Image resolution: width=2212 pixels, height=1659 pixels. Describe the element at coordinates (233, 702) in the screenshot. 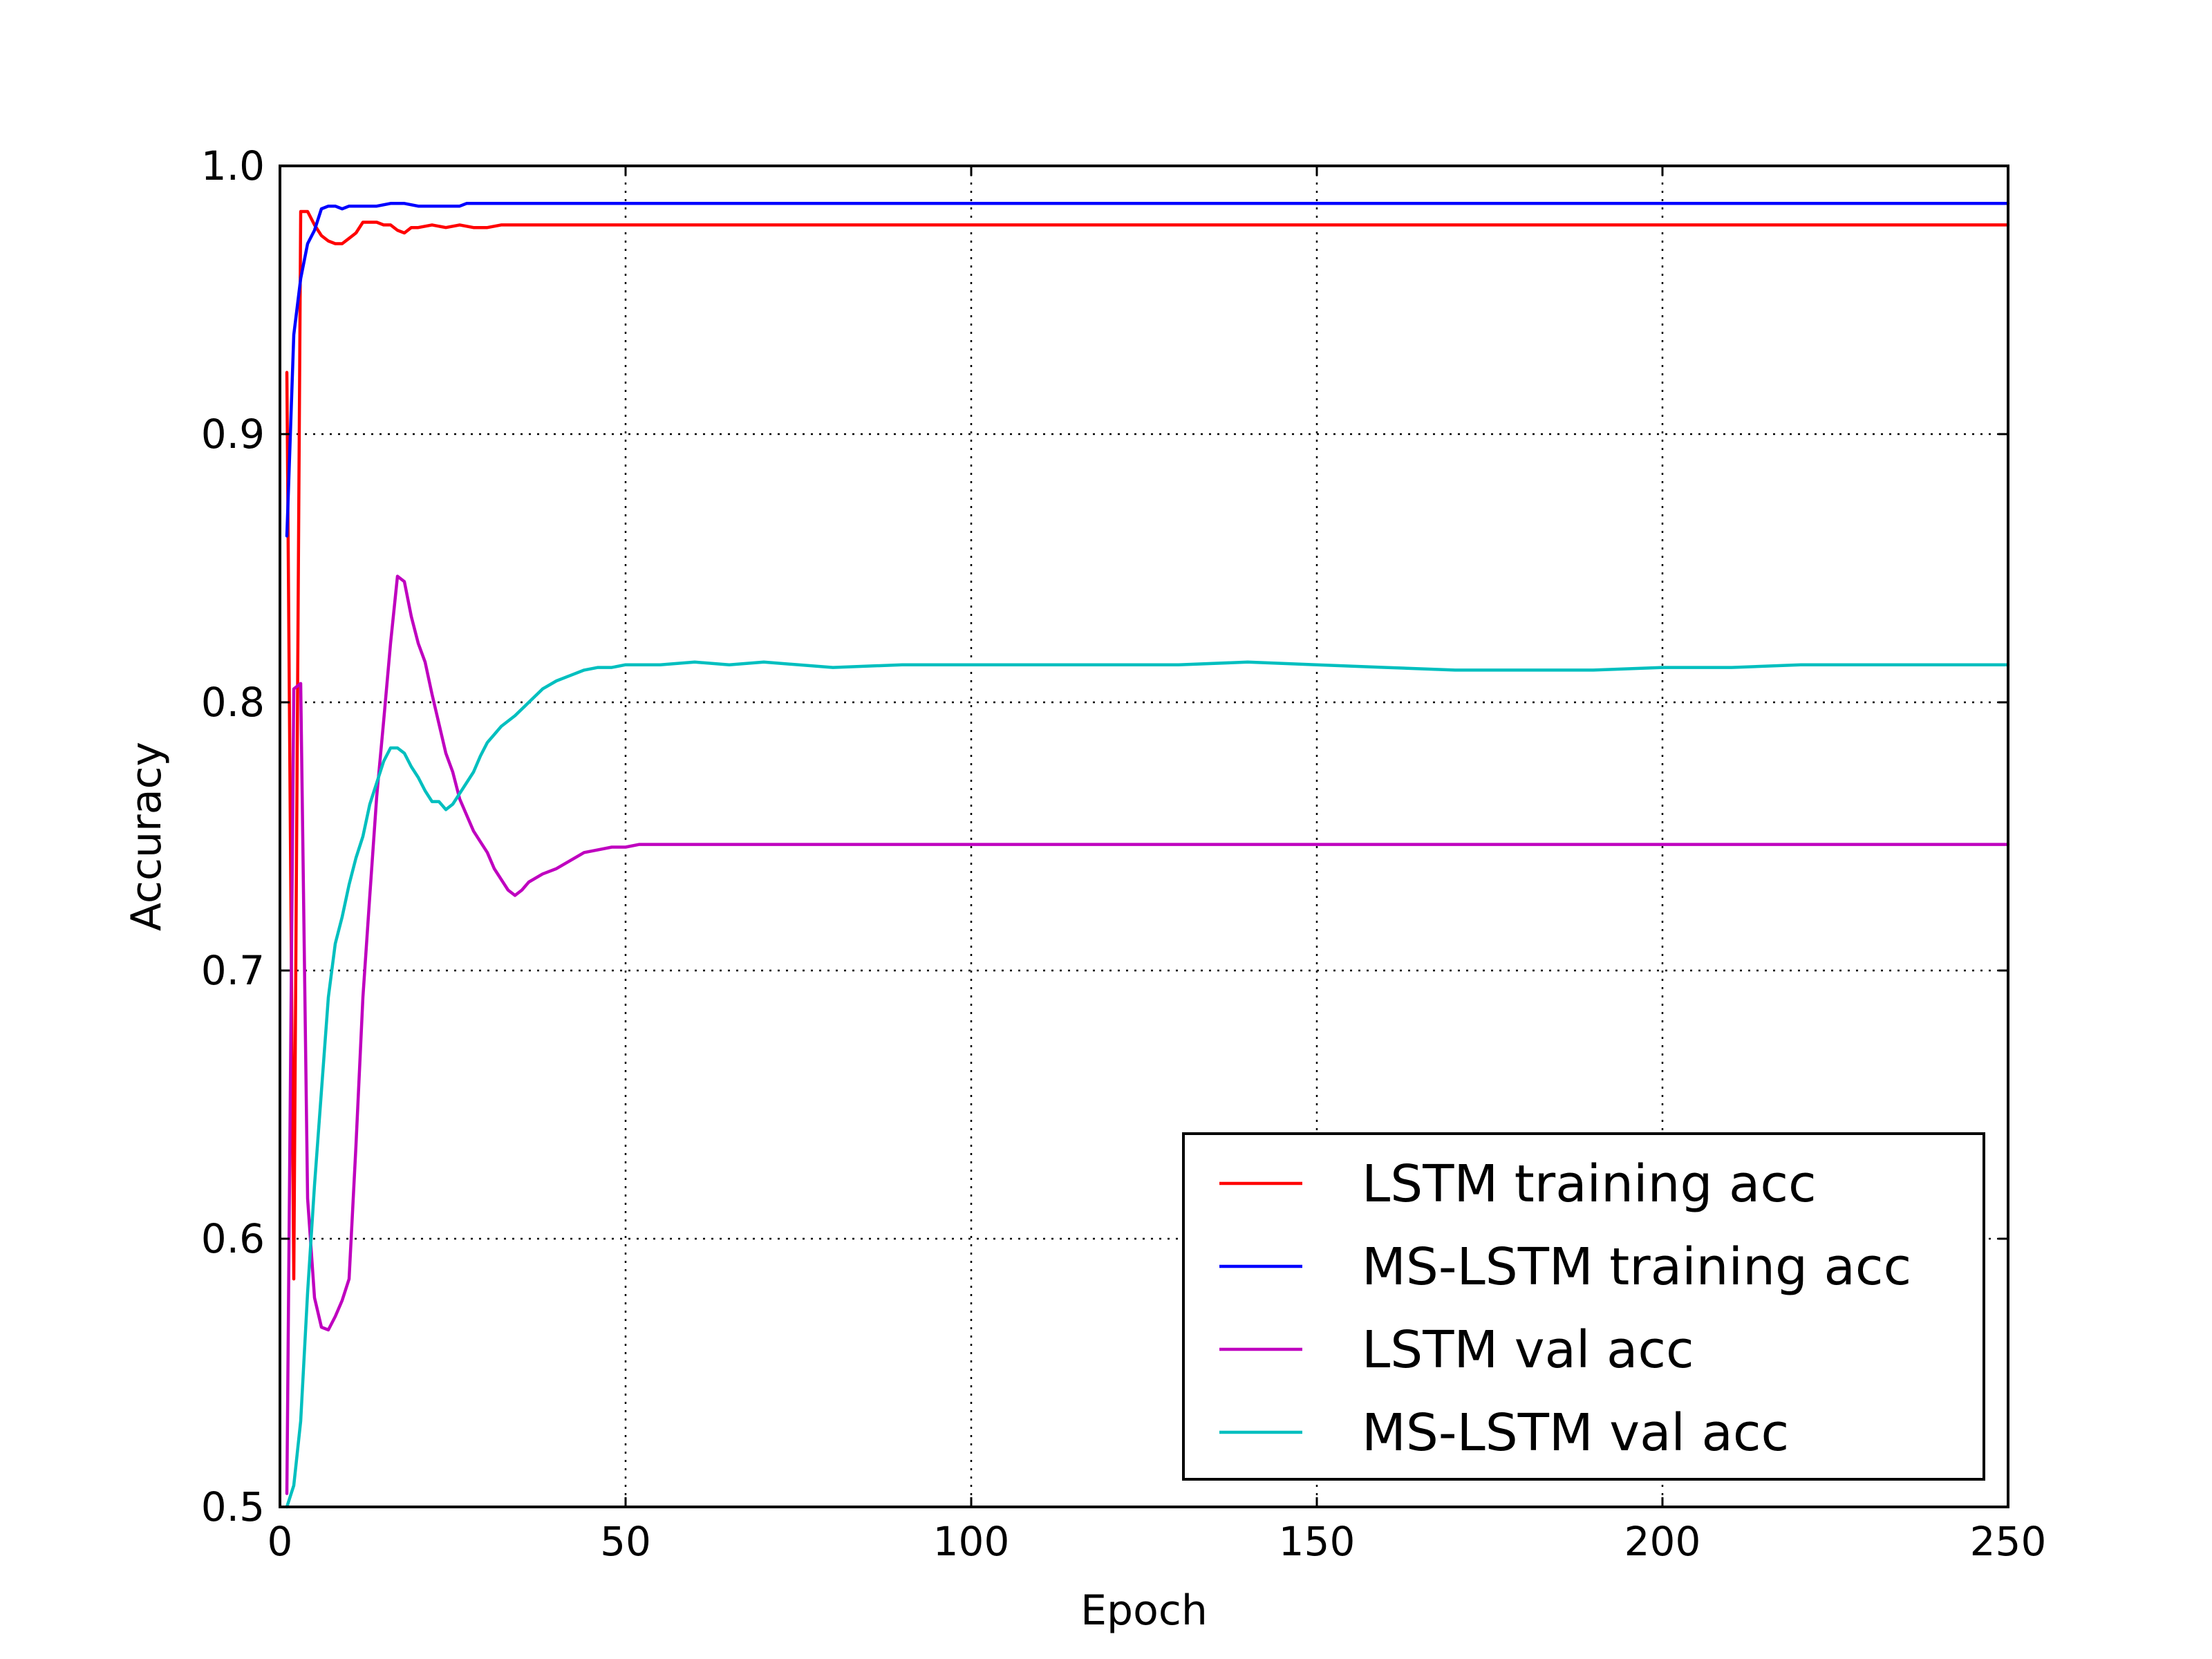

I see `y-tick-label: 0.8` at that location.